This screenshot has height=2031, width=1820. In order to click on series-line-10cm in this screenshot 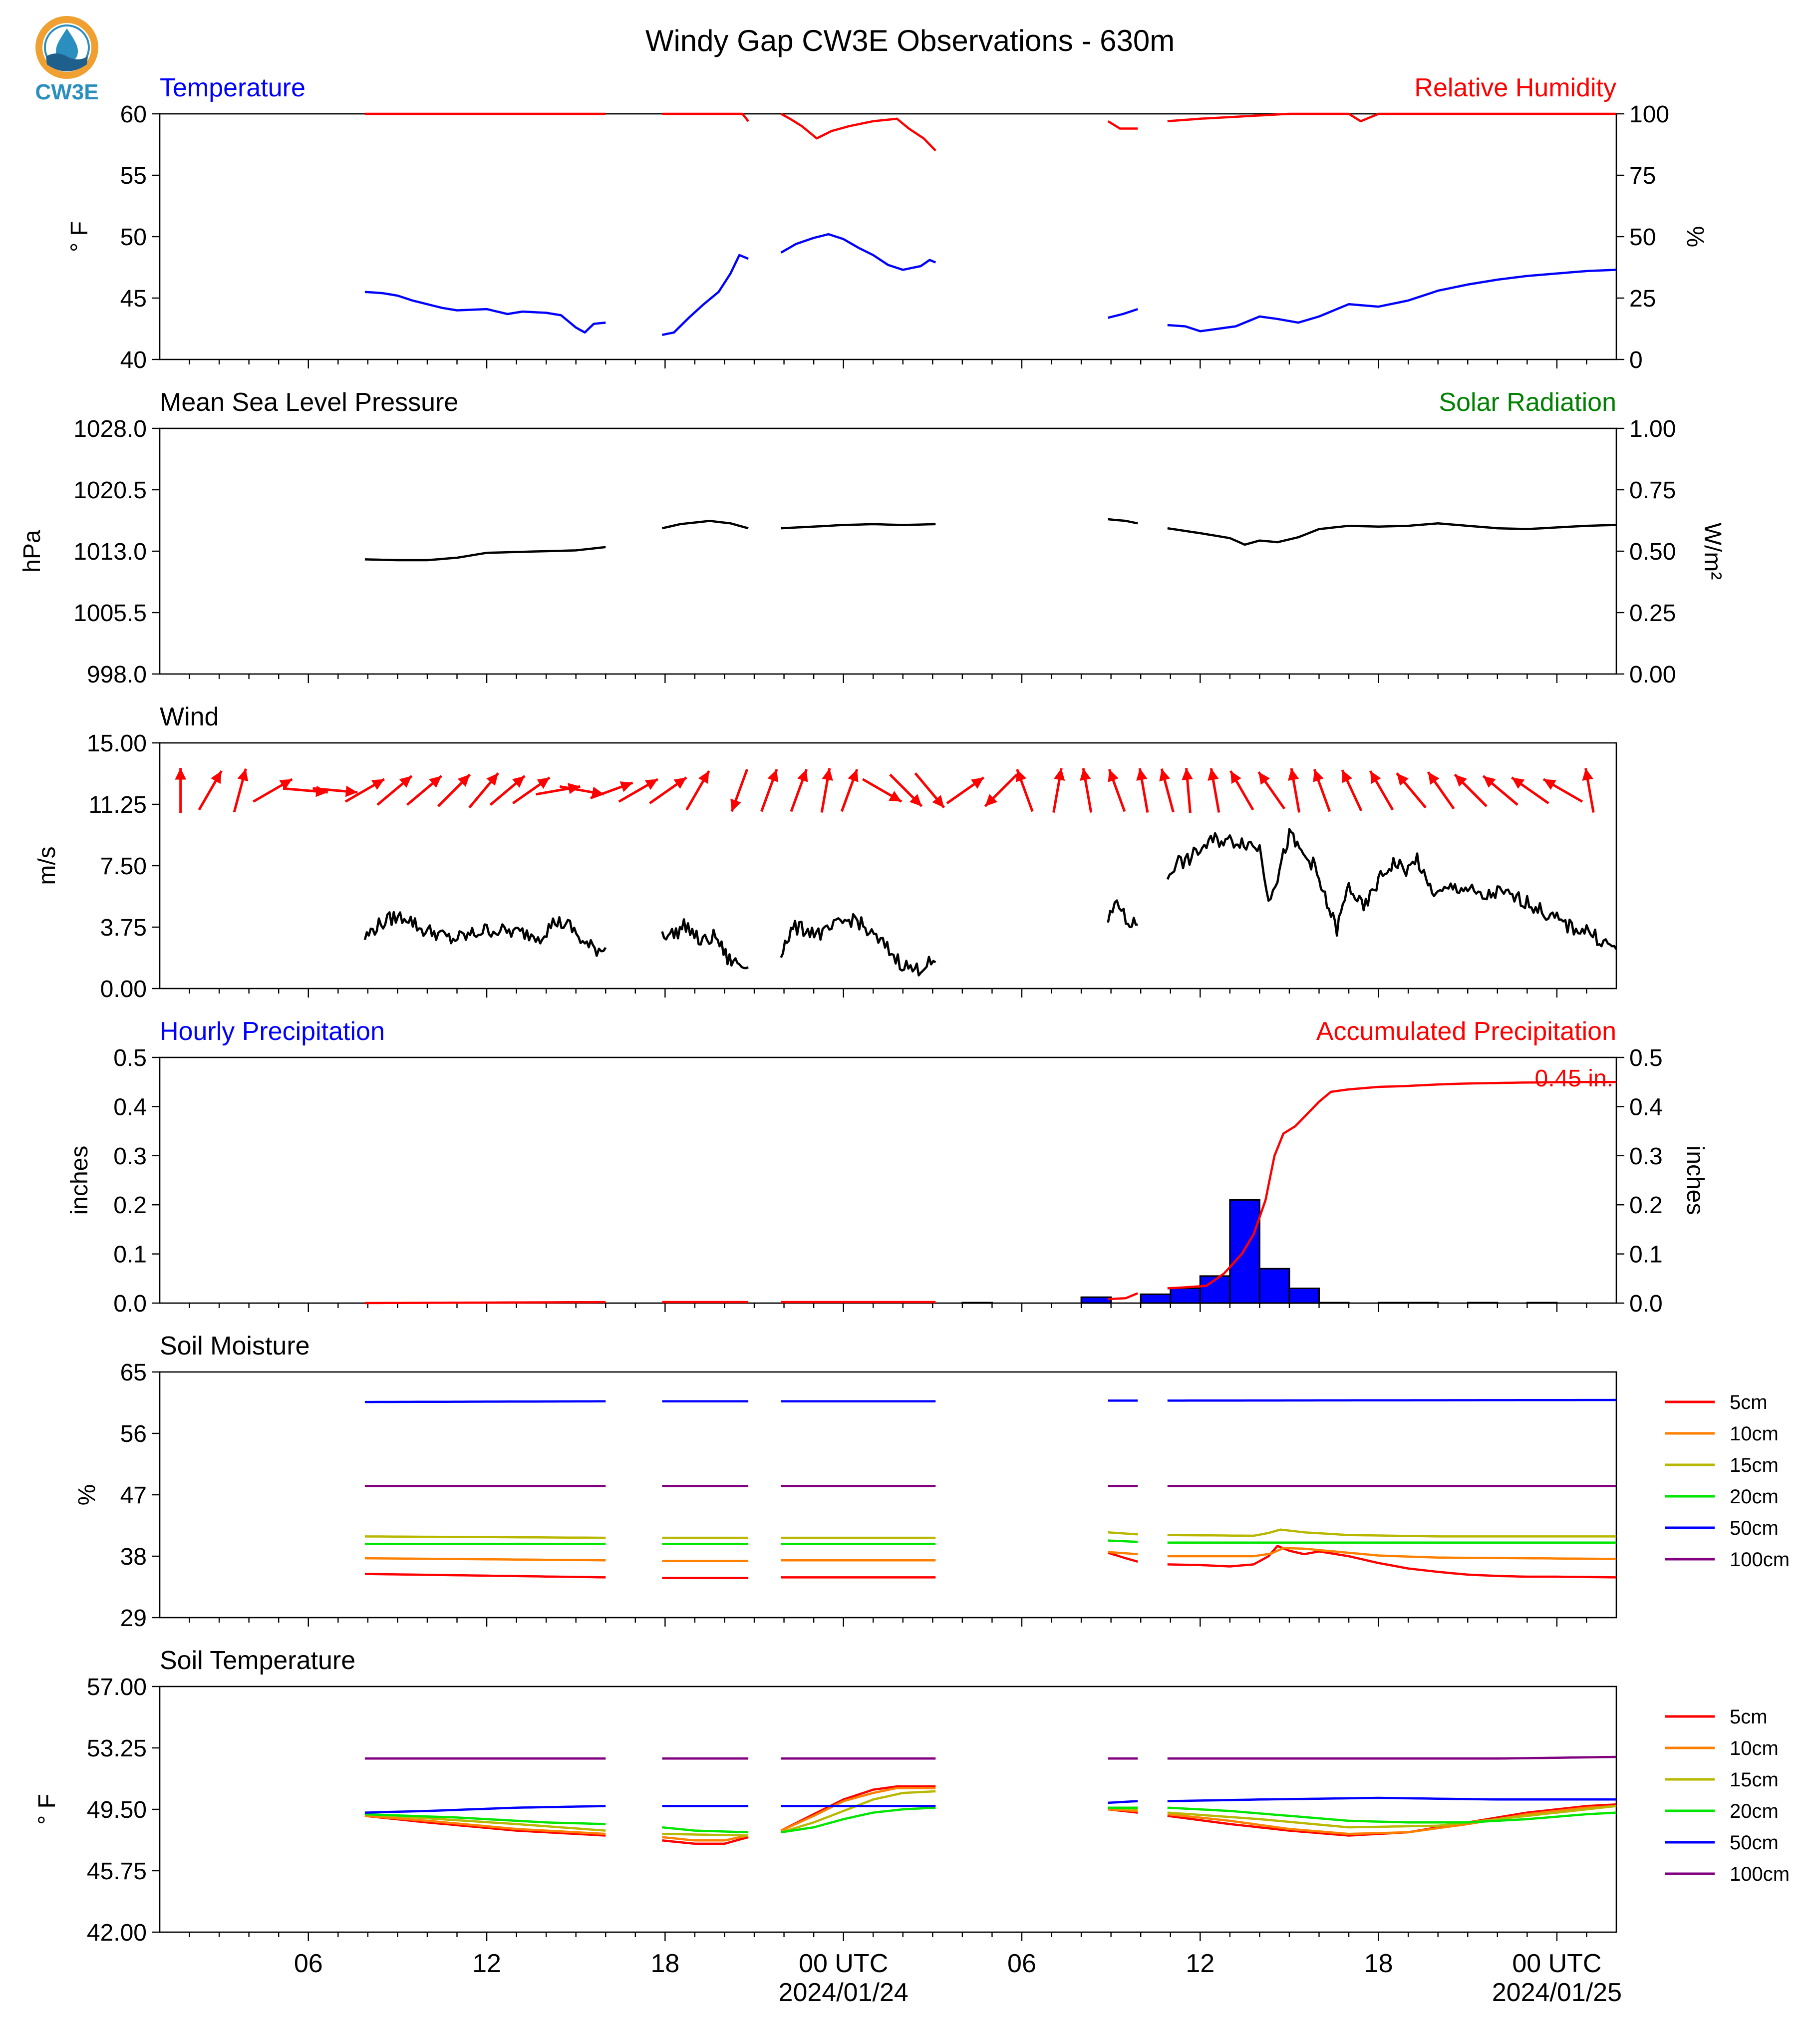, I will do `click(1123, 1554)`.